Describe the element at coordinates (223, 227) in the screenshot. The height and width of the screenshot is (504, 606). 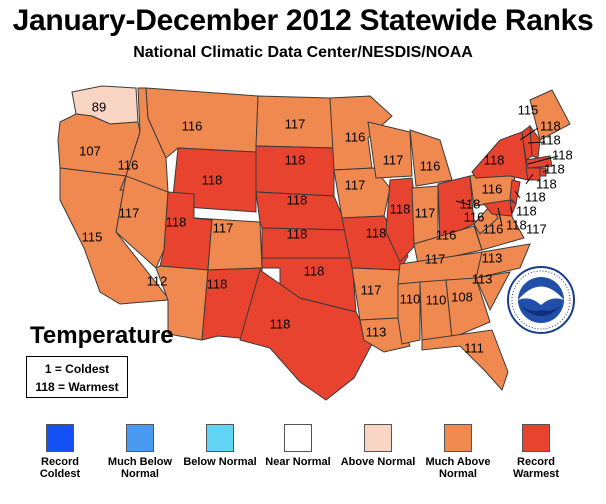
I see `rank-label-co: 117` at that location.